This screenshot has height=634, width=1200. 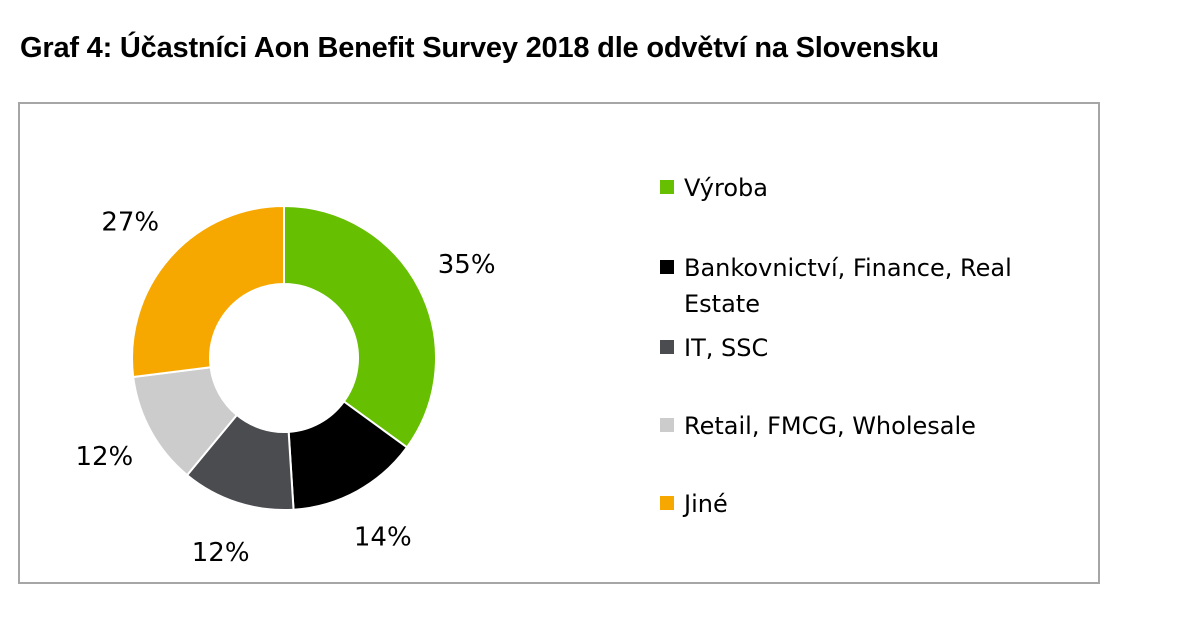 What do you see at coordinates (830, 426) in the screenshot?
I see `legend-label: Retail, FMCG, Wholesale` at bounding box center [830, 426].